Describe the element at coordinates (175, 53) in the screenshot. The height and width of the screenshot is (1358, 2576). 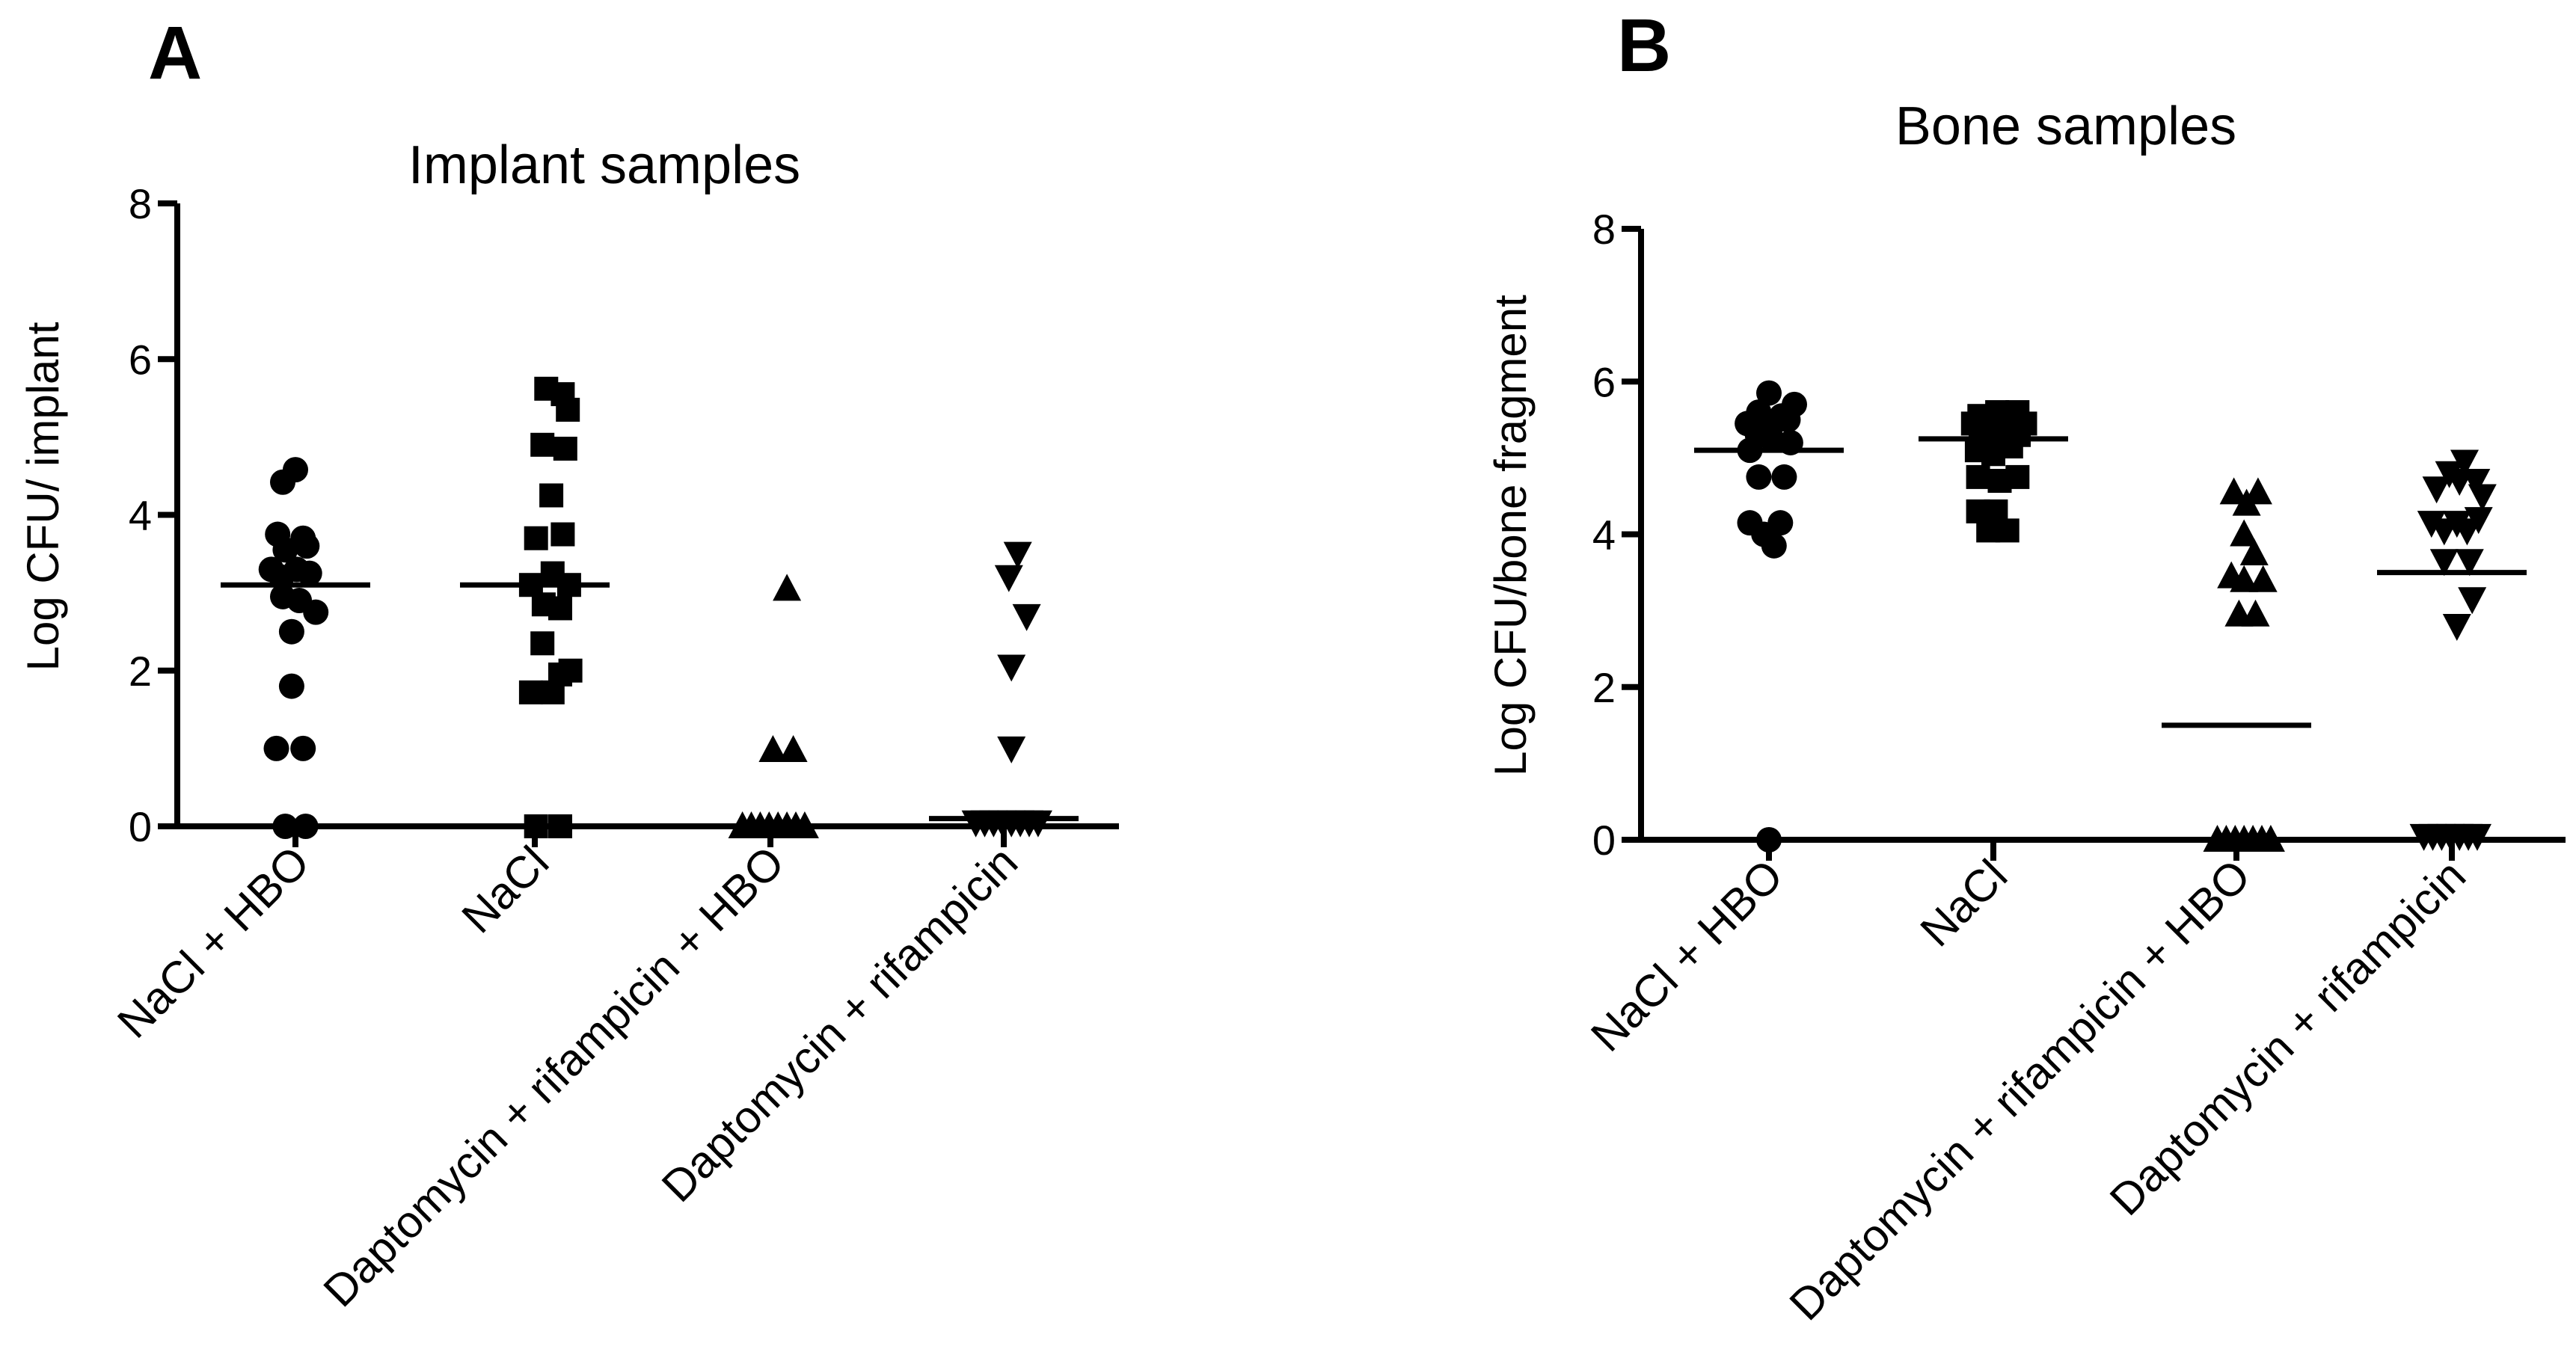
I see `panel-letter: A` at that location.